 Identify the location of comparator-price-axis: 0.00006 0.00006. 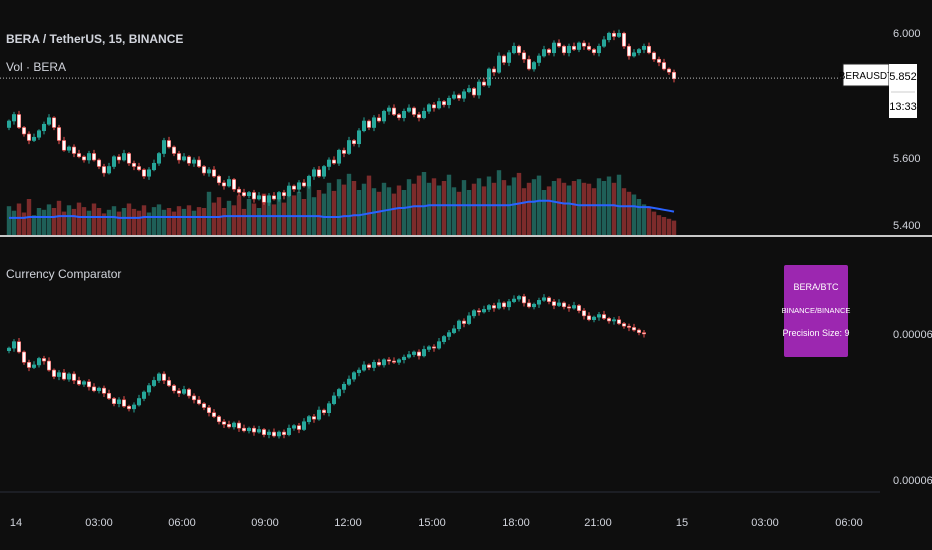
(912, 408).